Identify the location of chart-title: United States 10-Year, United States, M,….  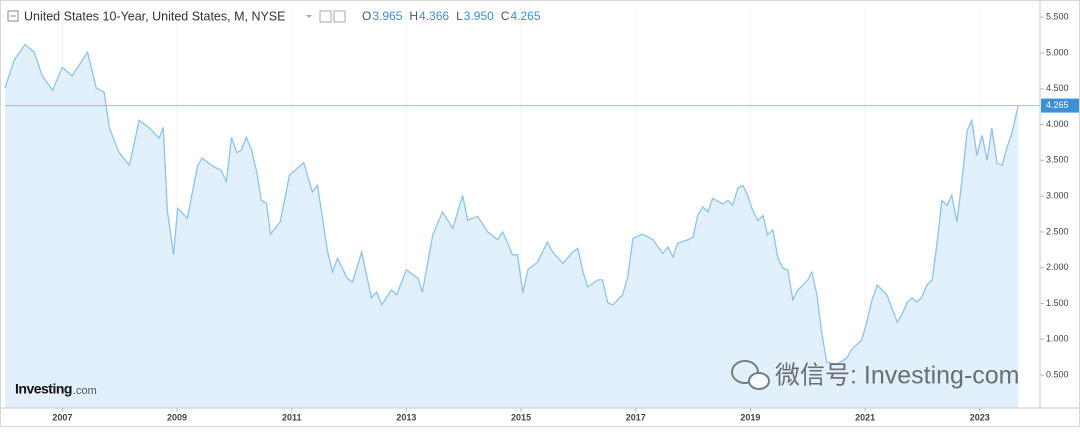
(154, 16).